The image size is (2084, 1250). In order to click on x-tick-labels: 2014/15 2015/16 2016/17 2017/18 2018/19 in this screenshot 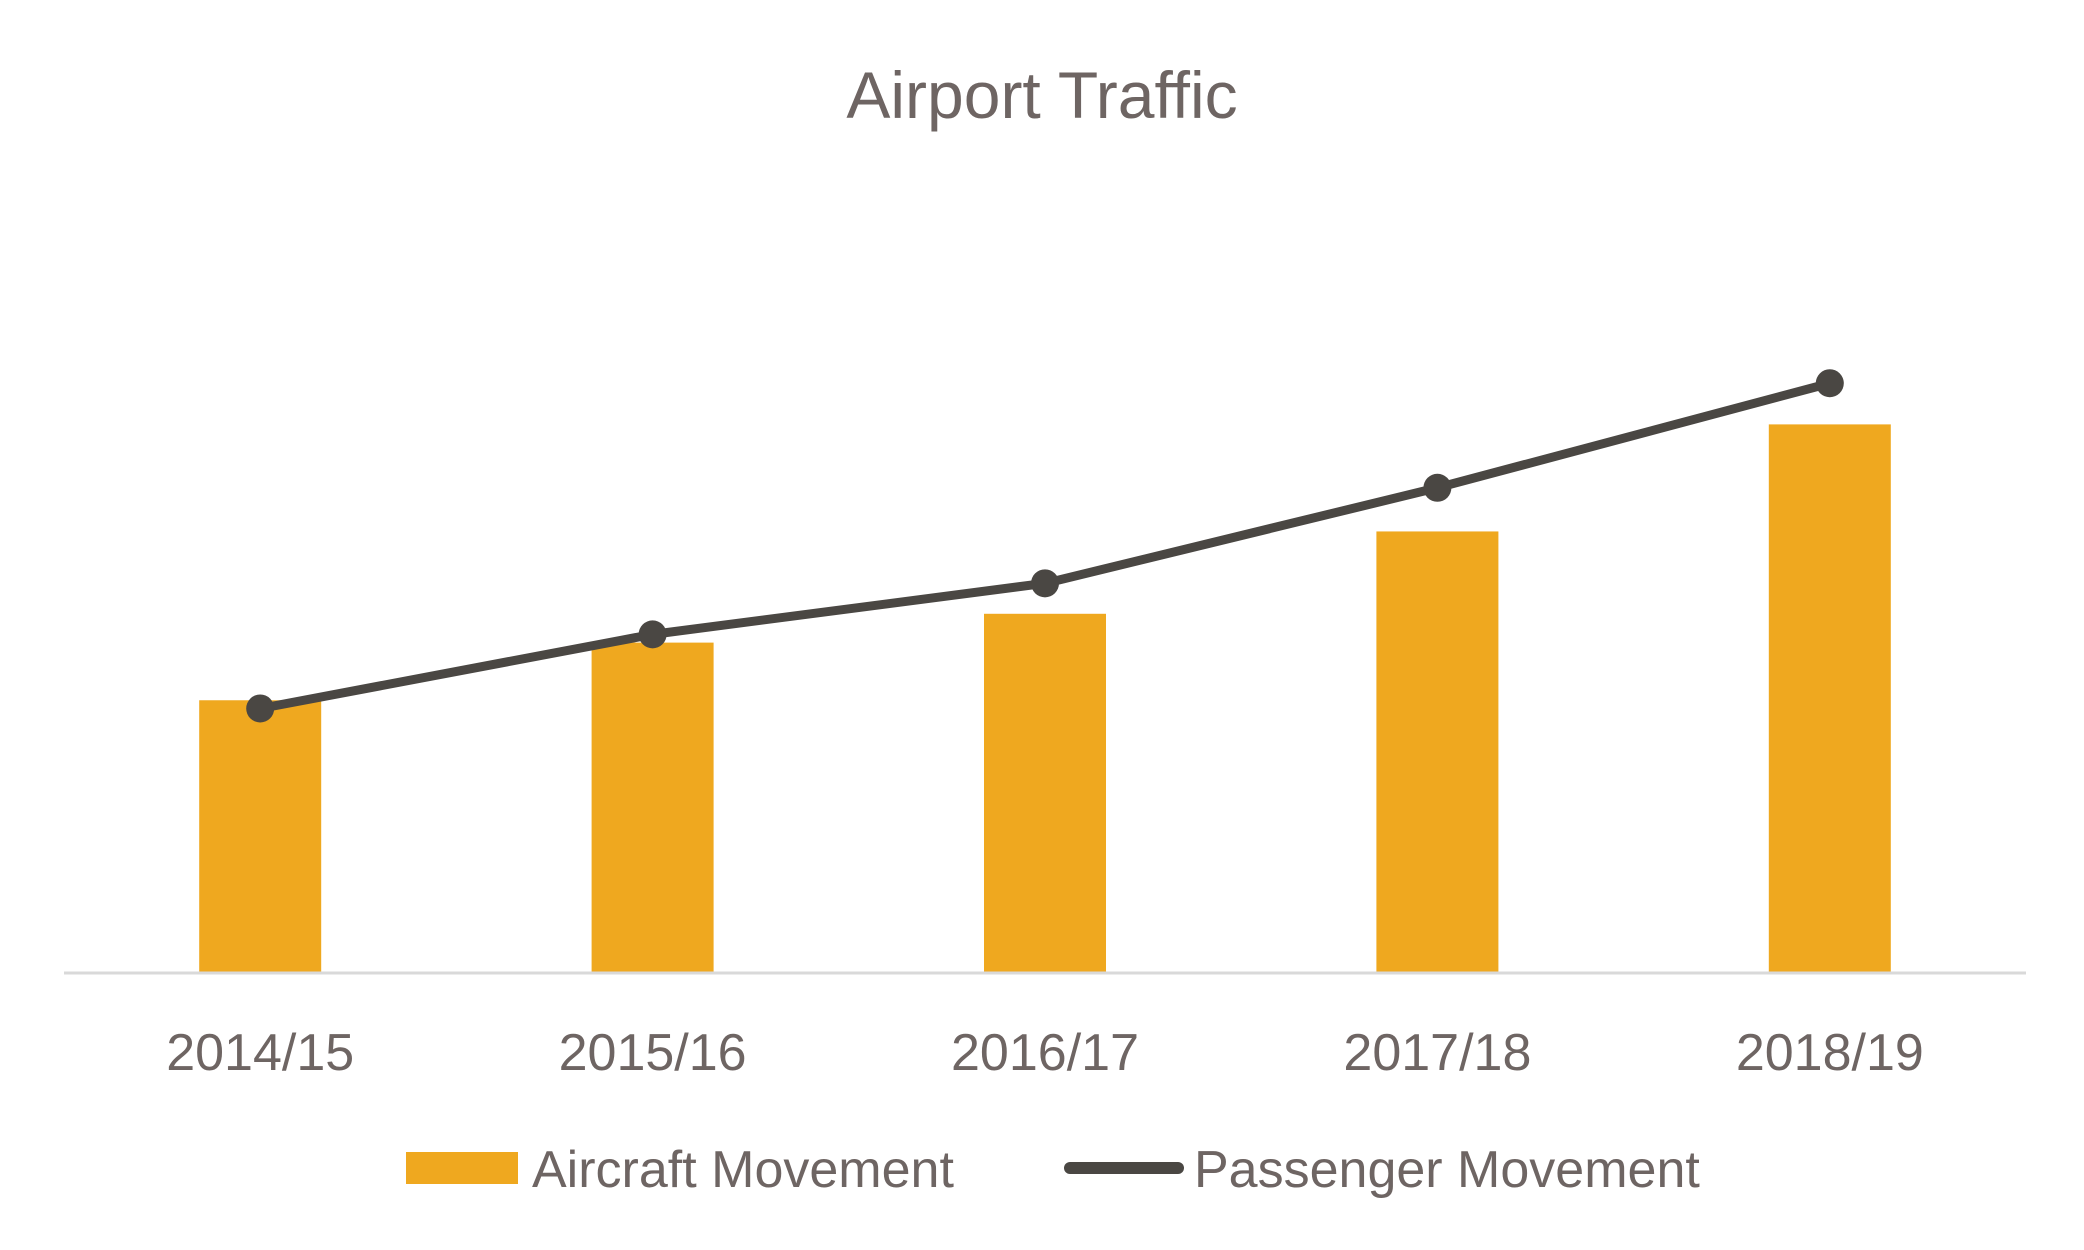, I will do `click(1045, 1053)`.